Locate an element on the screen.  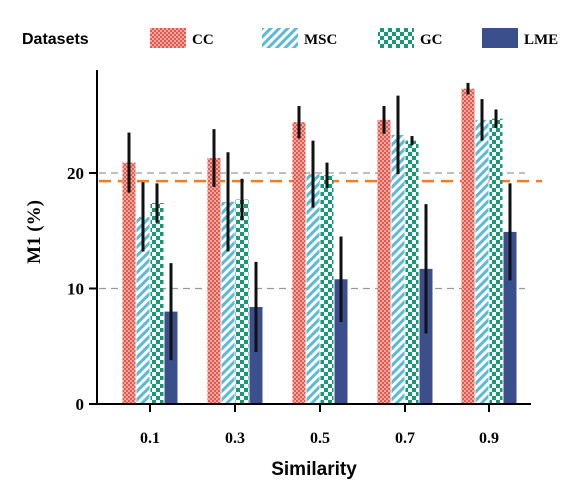
legend-swatch-lme is located at coordinates (500, 38).